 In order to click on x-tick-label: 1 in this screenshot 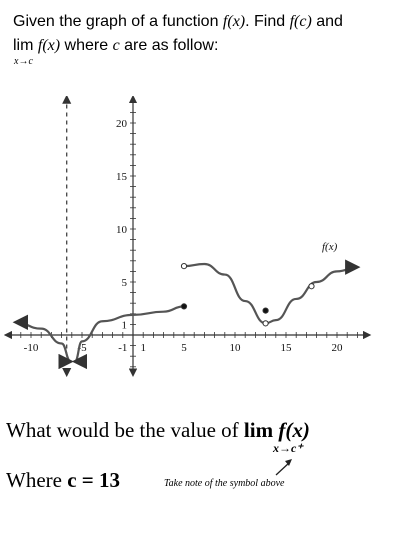, I will do `click(143, 348)`.